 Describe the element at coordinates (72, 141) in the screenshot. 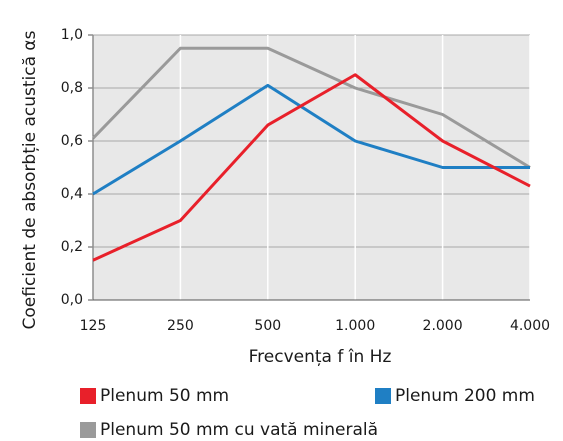

I see `y-tick-label: 0,6` at that location.